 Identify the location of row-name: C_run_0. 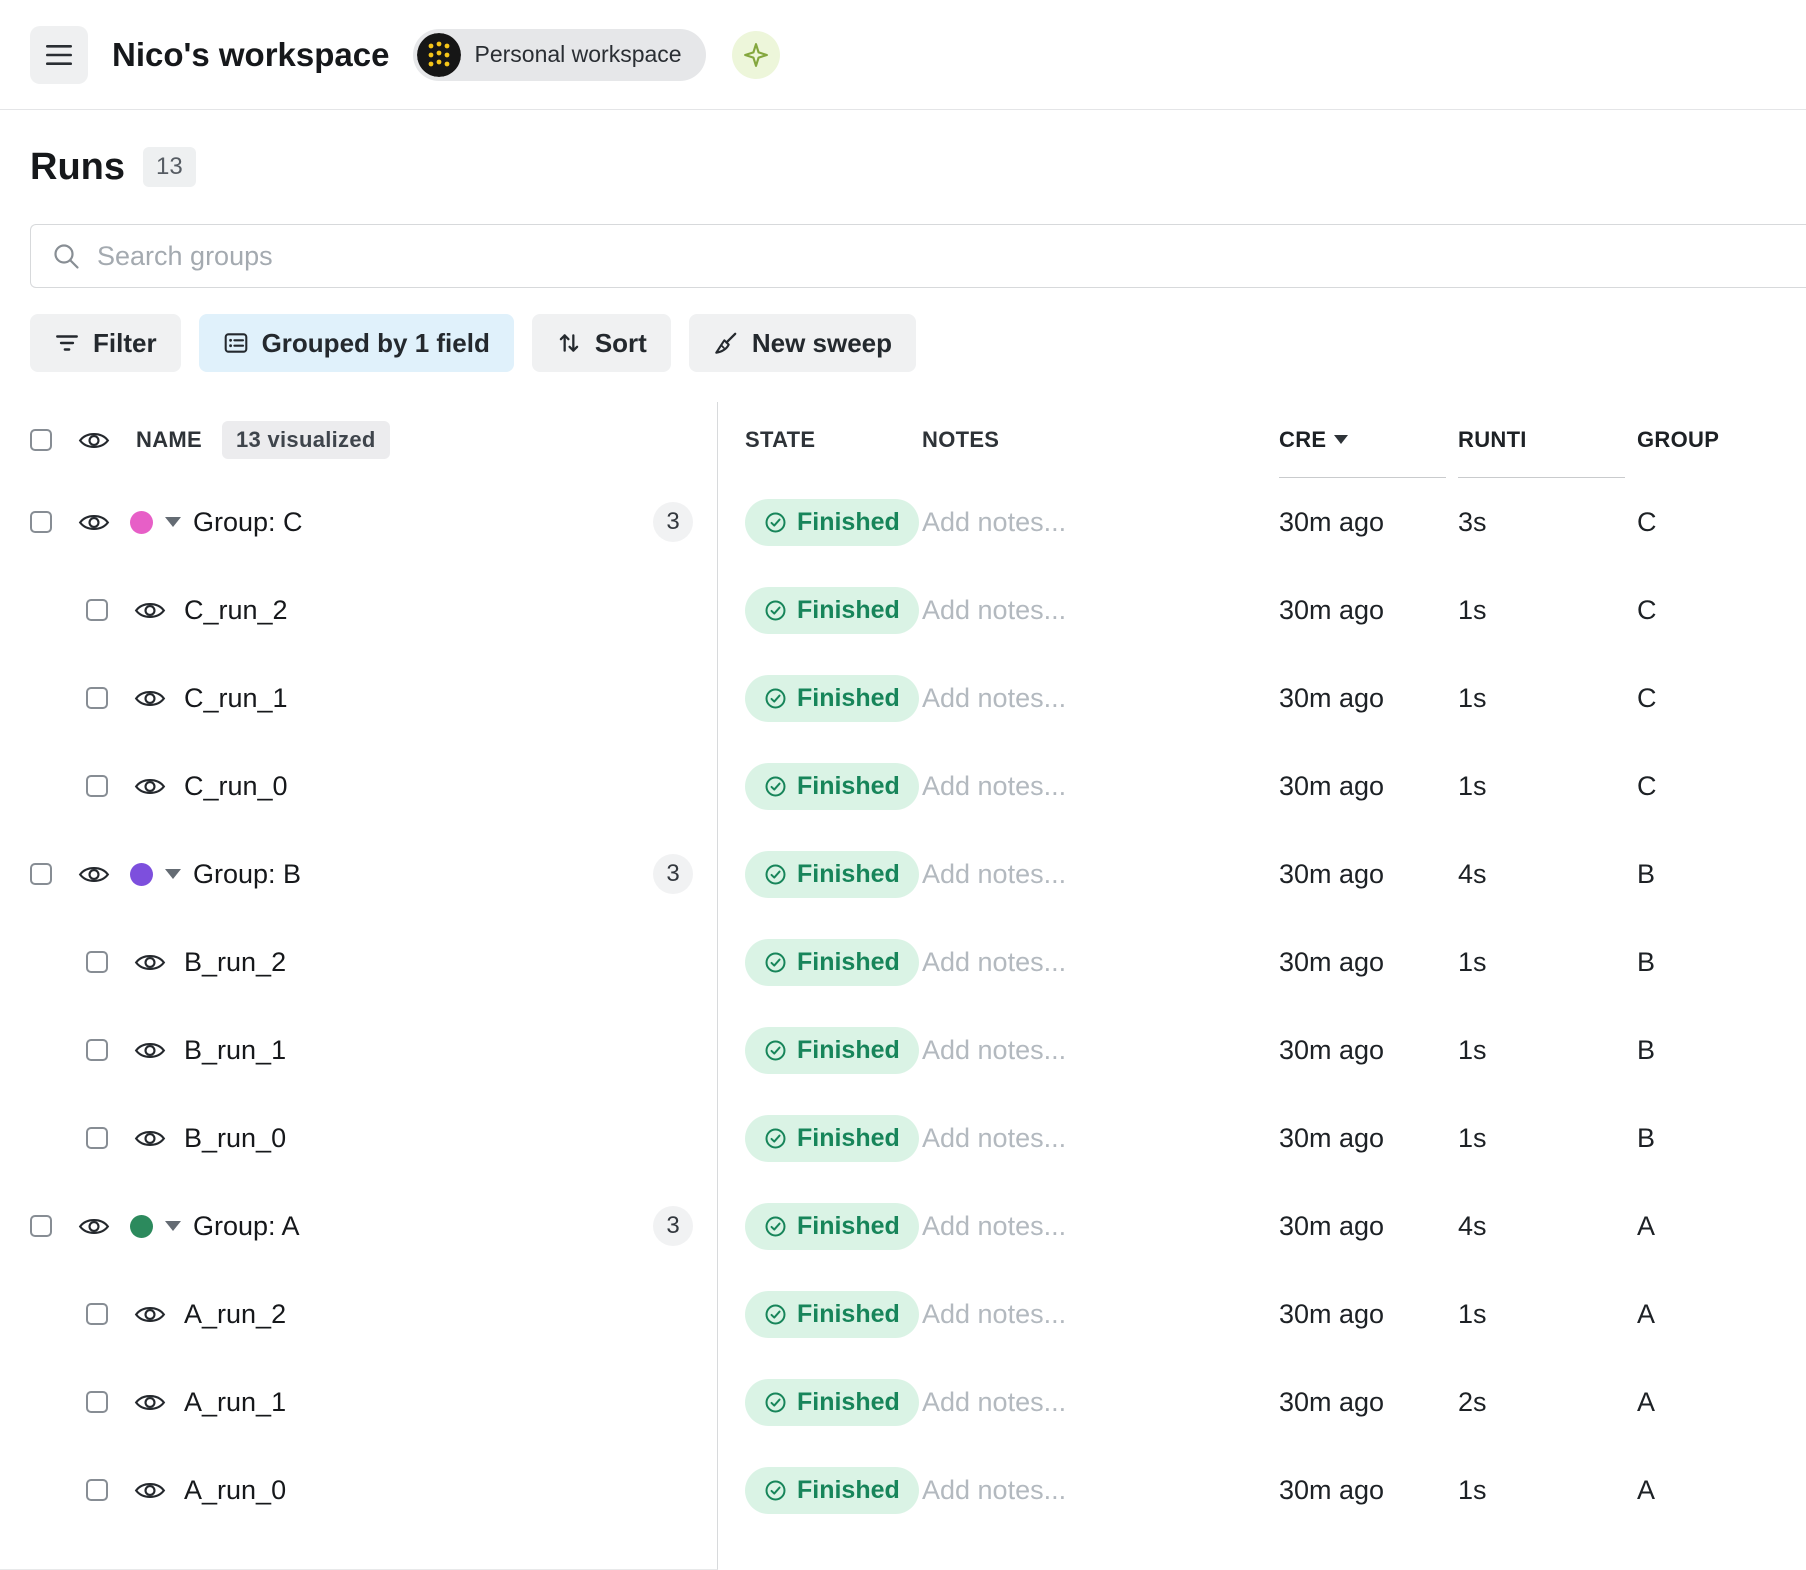
(236, 785).